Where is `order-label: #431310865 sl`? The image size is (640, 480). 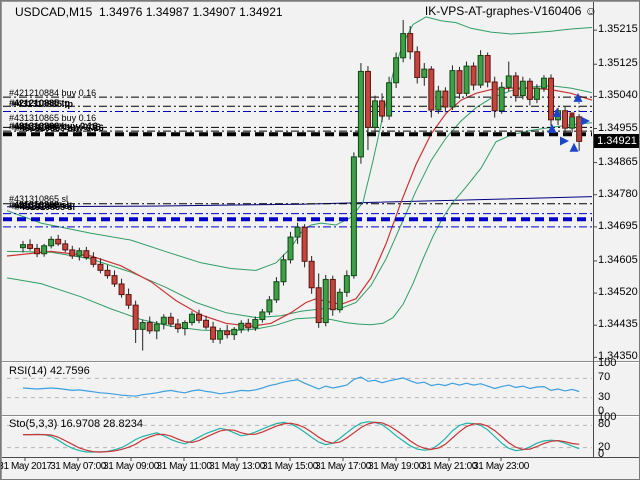 order-label: #431310865 sl is located at coordinates (39, 199).